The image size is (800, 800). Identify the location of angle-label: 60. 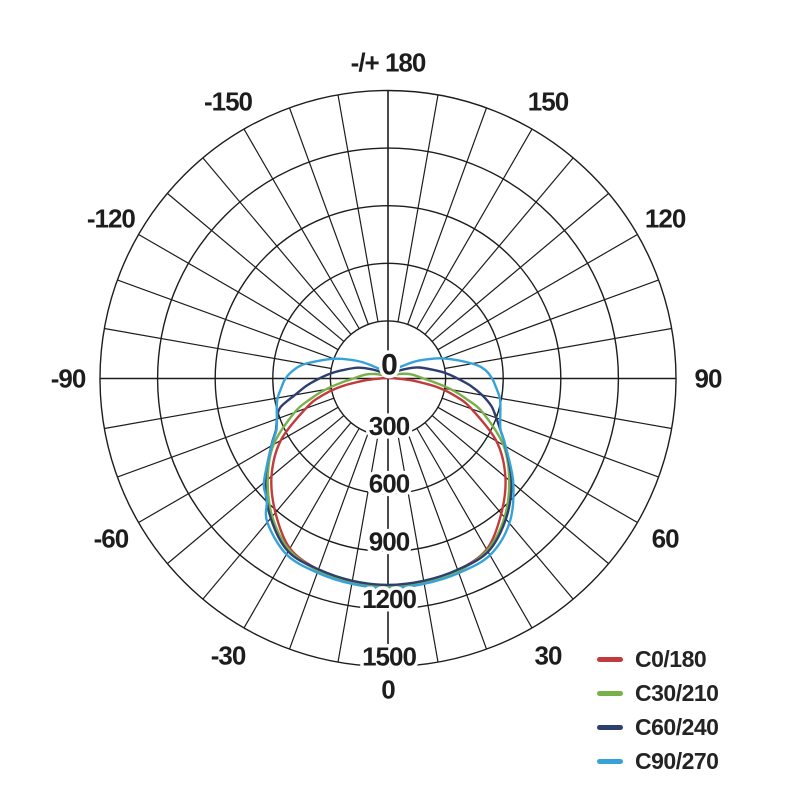
(665, 539).